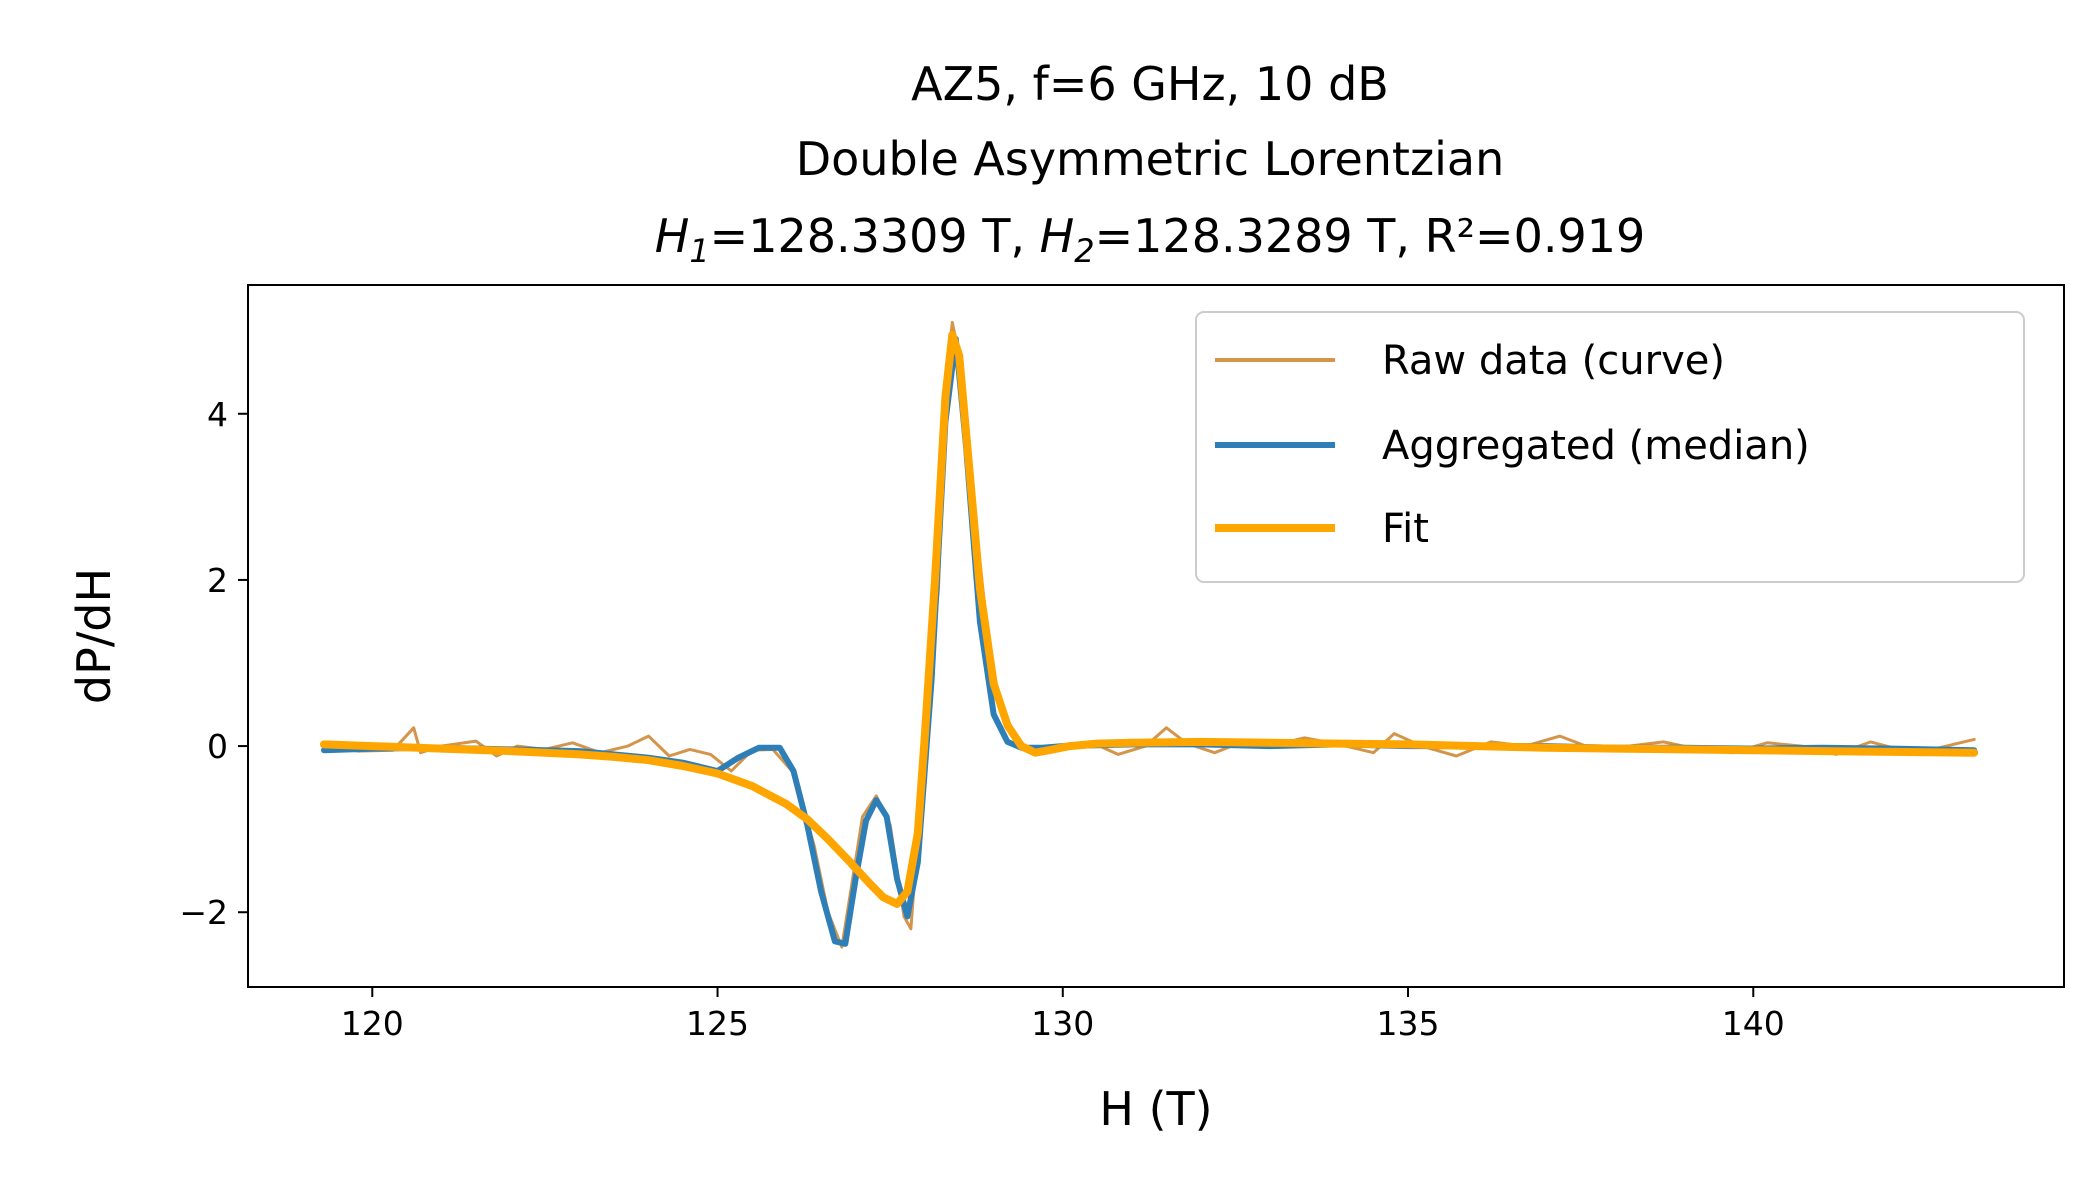 The width and height of the screenshot is (2100, 1200). Describe the element at coordinates (1370, 236) in the screenshot. I see `title-h2-value: =128.3289 T, R²=0.919` at that location.